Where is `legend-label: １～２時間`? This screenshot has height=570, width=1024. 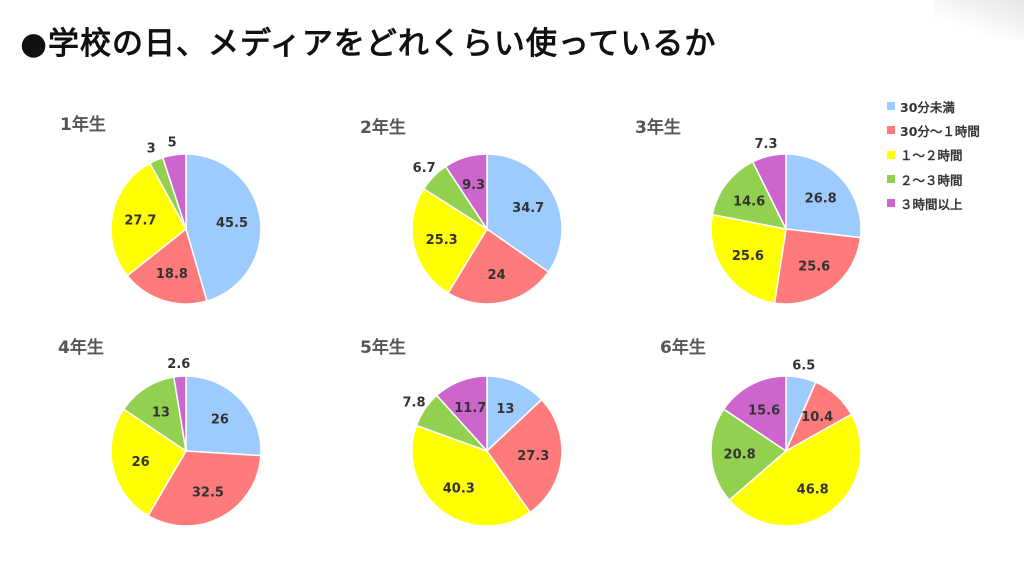 legend-label: １～２時間 is located at coordinates (931, 156).